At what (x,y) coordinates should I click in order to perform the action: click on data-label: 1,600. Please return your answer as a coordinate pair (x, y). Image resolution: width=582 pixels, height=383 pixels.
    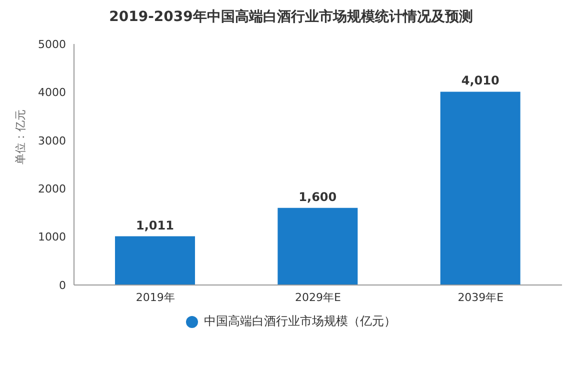
    Looking at the image, I should click on (317, 197).